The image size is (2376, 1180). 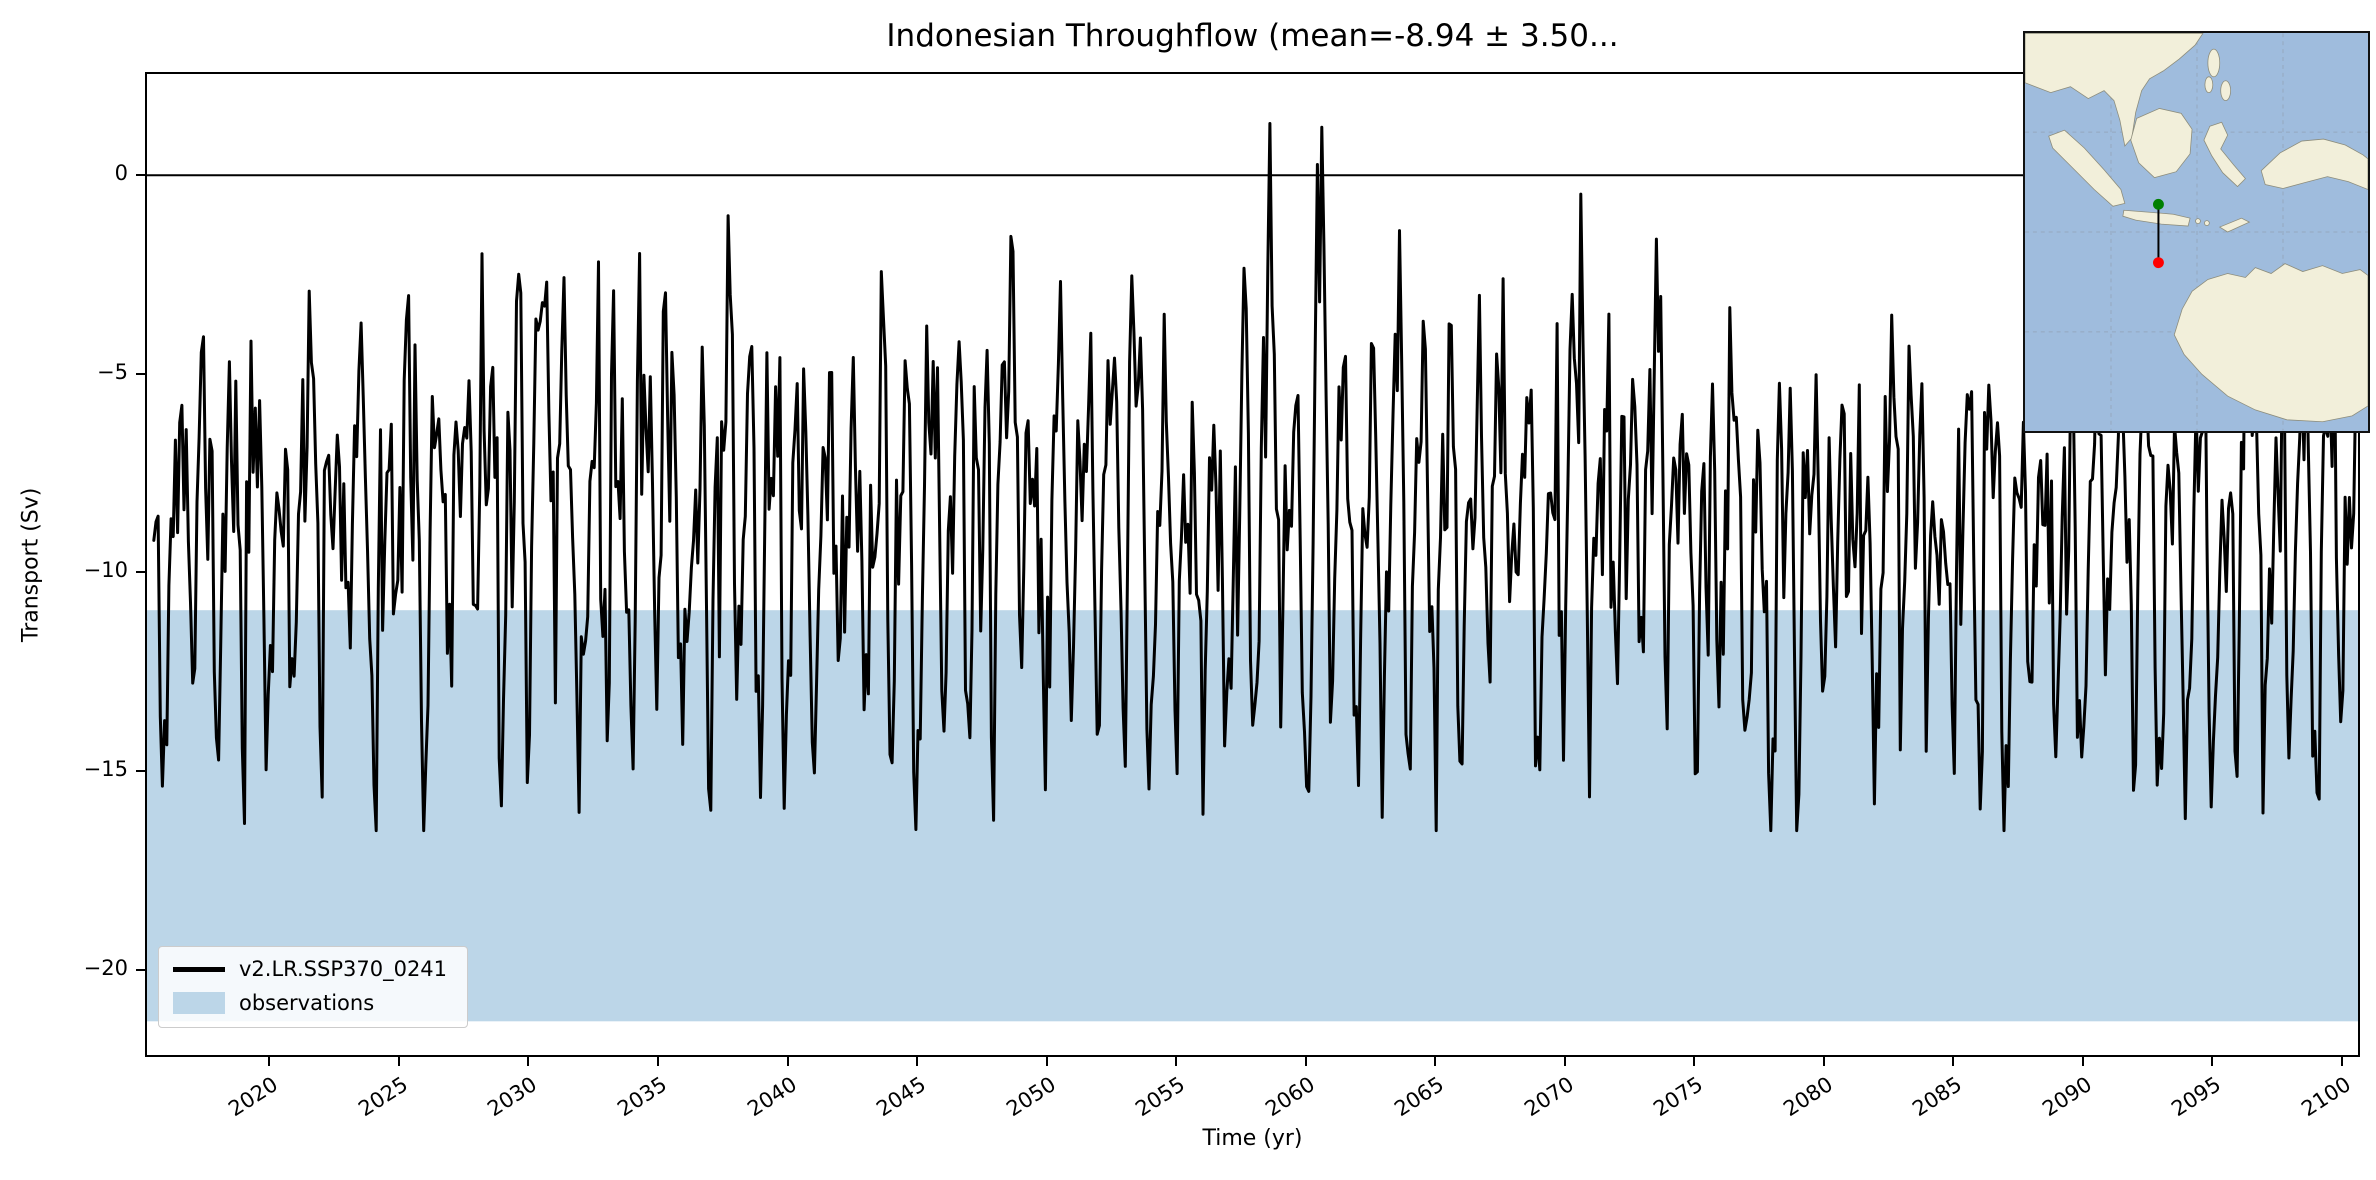 What do you see at coordinates (307, 1003) in the screenshot?
I see `legend-label-observations: observations` at bounding box center [307, 1003].